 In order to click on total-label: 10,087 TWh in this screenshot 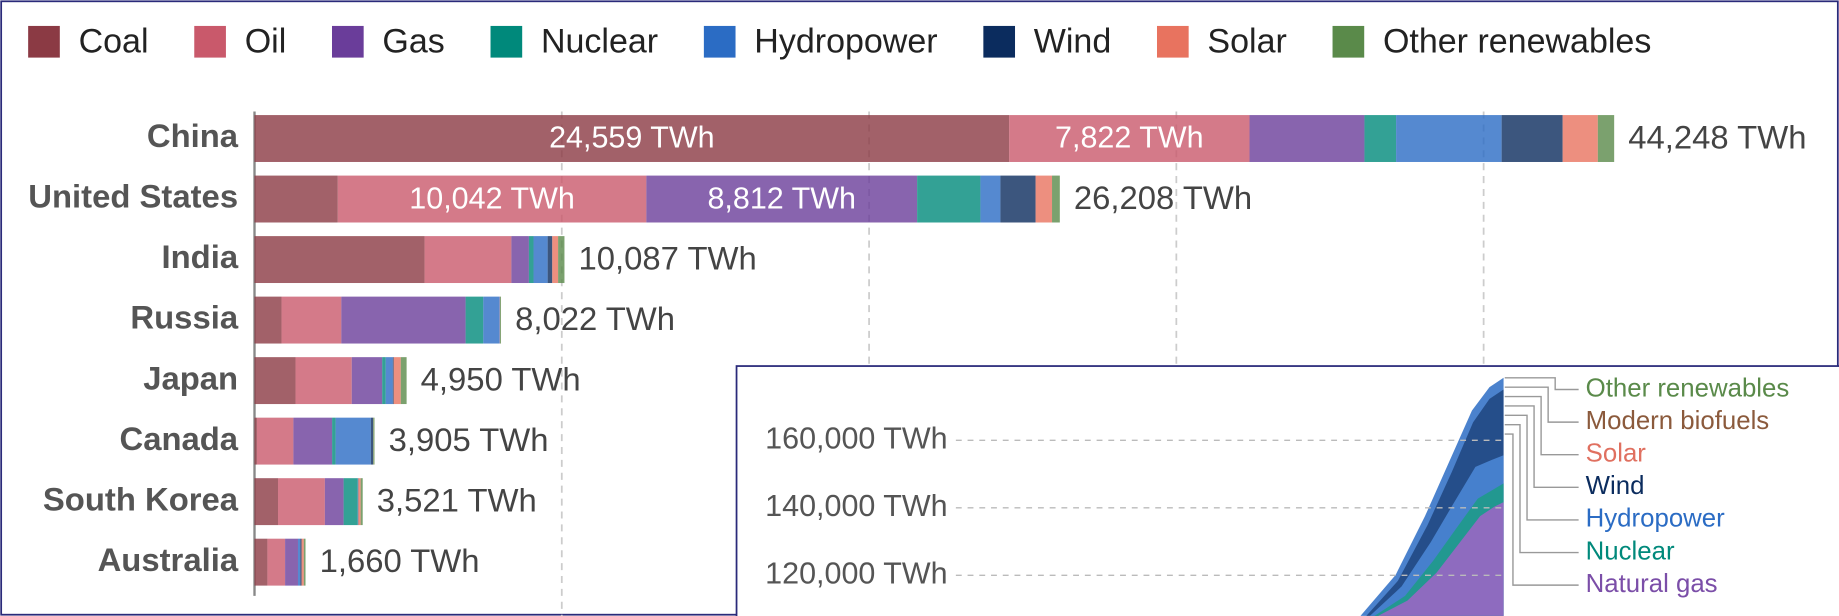, I will do `click(668, 257)`.